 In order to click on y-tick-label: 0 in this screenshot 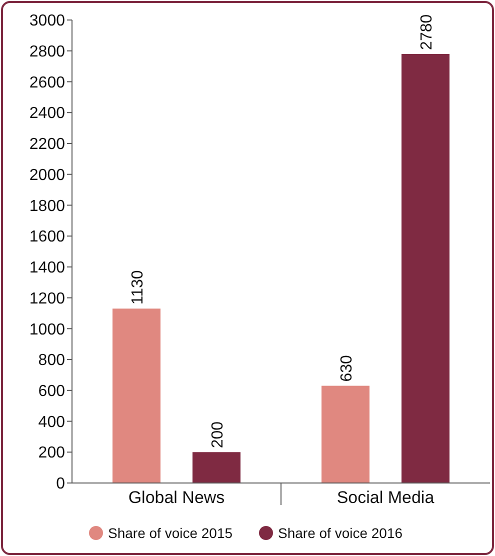, I will do `click(61, 484)`.